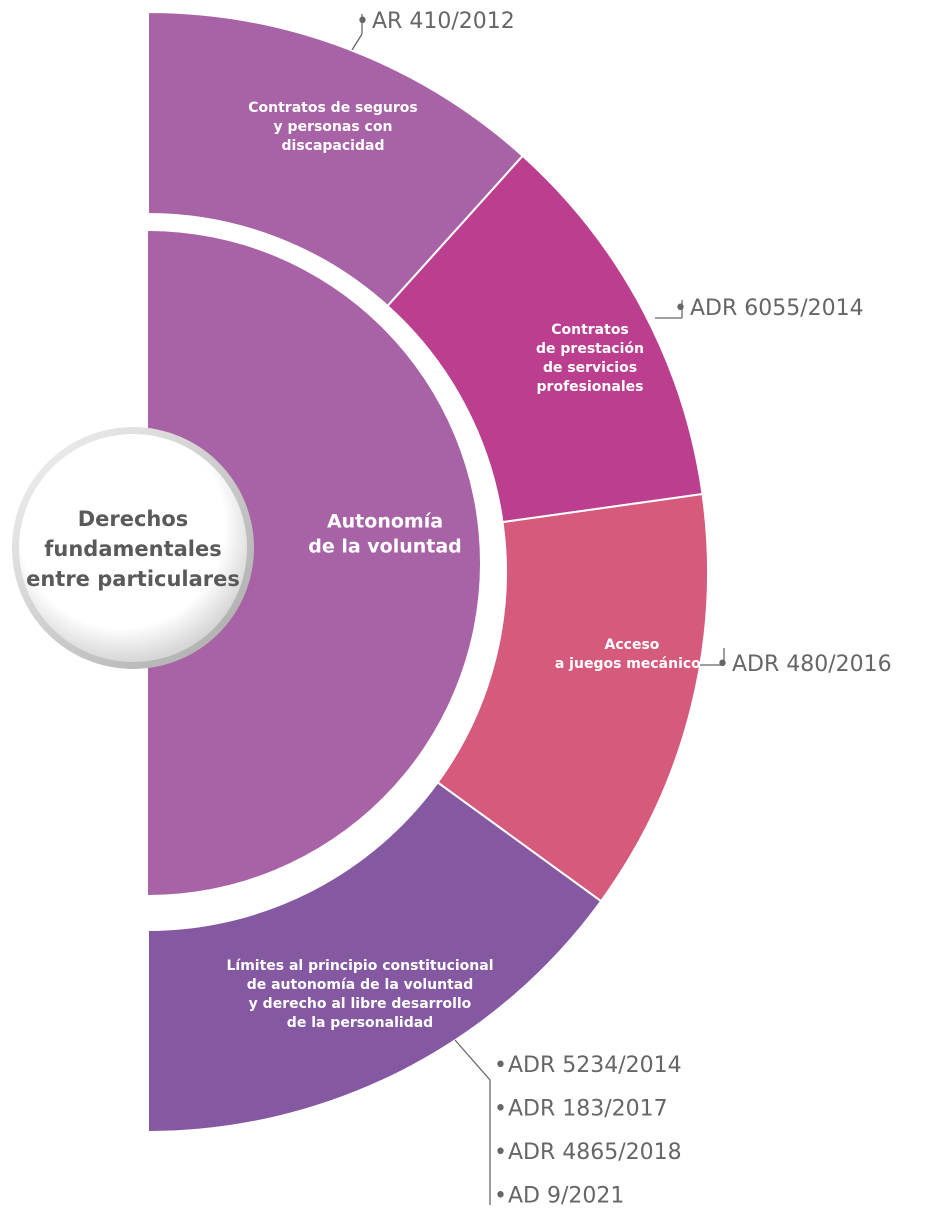  Describe the element at coordinates (595, 1065) in the screenshot. I see `case-reference: ADR 5234/2014` at that location.